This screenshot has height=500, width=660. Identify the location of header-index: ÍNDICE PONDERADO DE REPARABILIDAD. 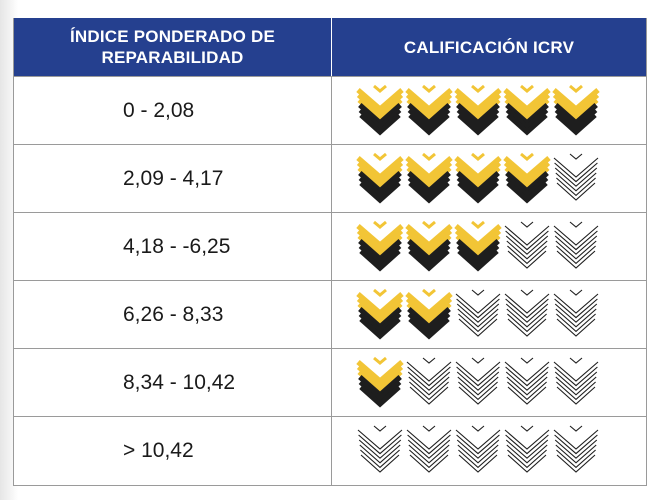
(173, 47).